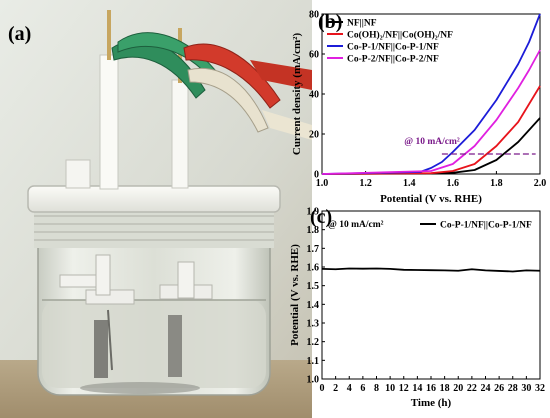 The image size is (550, 418). What do you see at coordinates (458, 388) in the screenshot?
I see `x-tick-label: 20` at bounding box center [458, 388].